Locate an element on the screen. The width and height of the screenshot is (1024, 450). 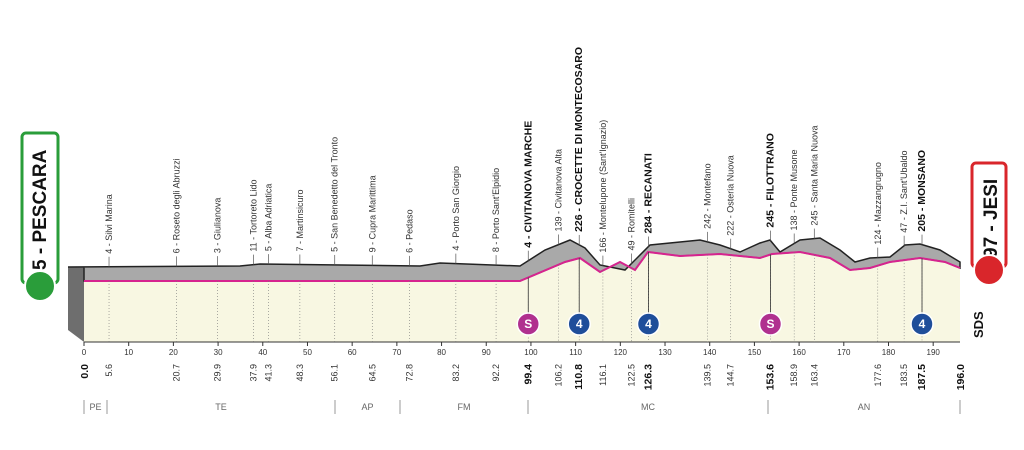
km-label: 0.0 is located at coordinates (85, 371).